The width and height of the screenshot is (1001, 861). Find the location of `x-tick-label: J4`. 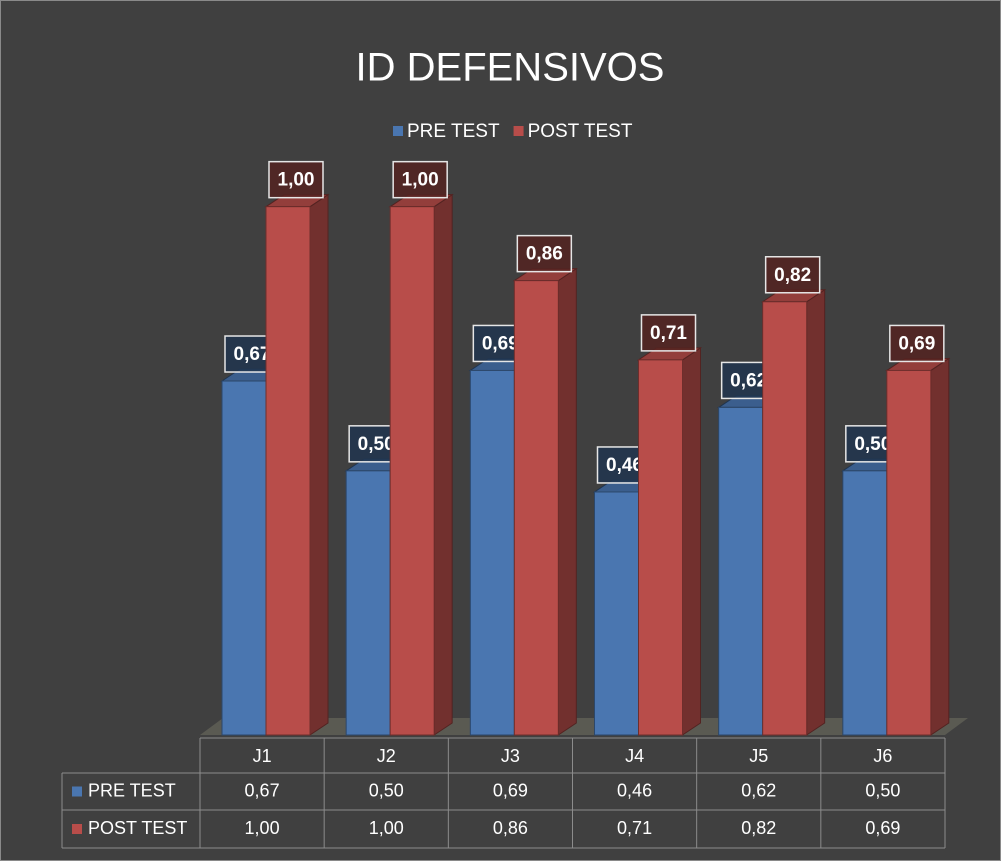

x-tick-label: J4 is located at coordinates (634, 756).